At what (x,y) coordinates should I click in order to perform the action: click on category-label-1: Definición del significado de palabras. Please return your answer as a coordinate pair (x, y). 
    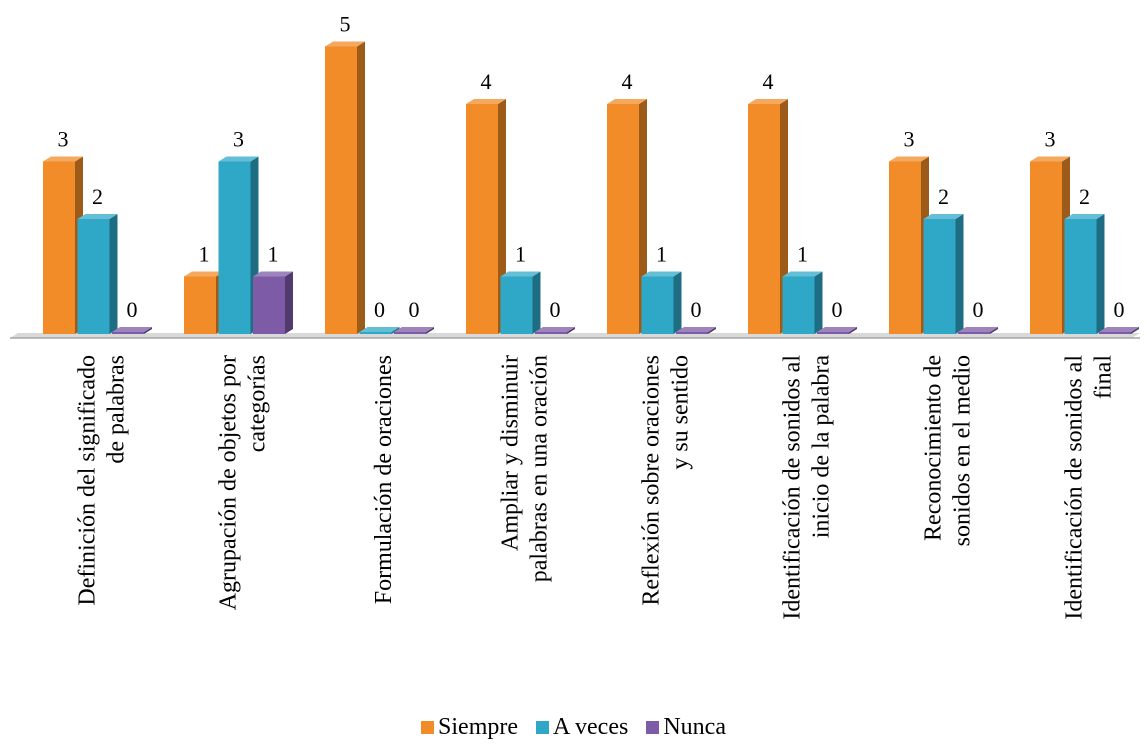
    Looking at the image, I should click on (102, 480).